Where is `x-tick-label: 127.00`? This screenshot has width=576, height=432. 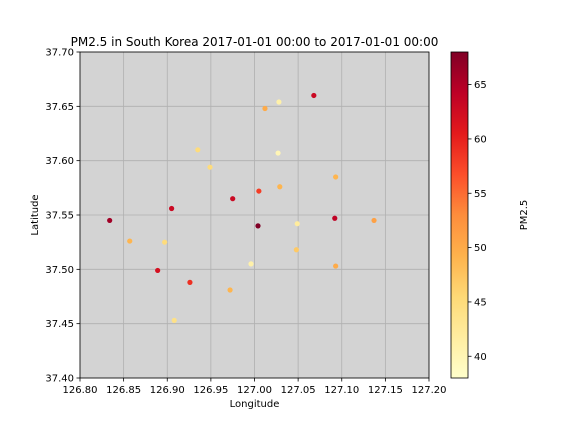
x-tick-label: 127.00 is located at coordinates (254, 390).